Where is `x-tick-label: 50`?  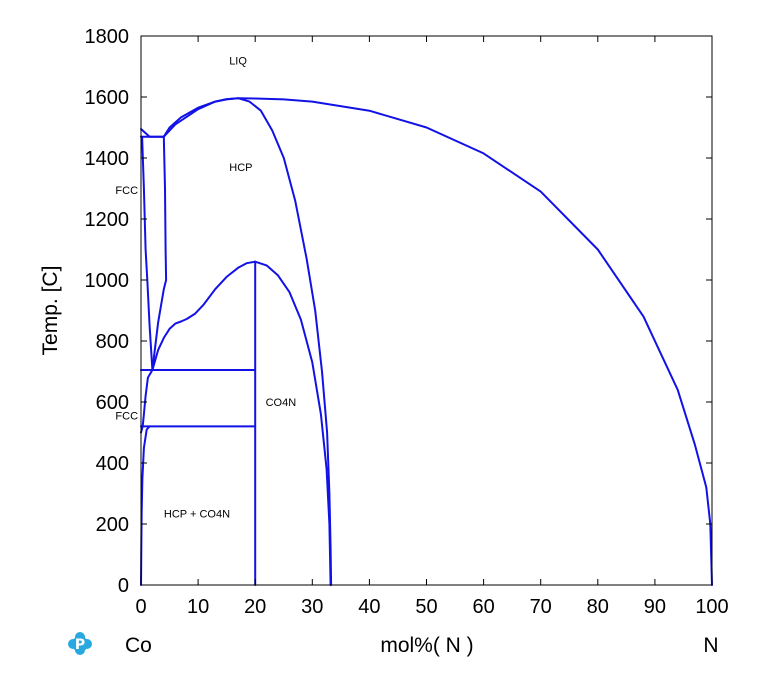
x-tick-label: 50 is located at coordinates (426, 607).